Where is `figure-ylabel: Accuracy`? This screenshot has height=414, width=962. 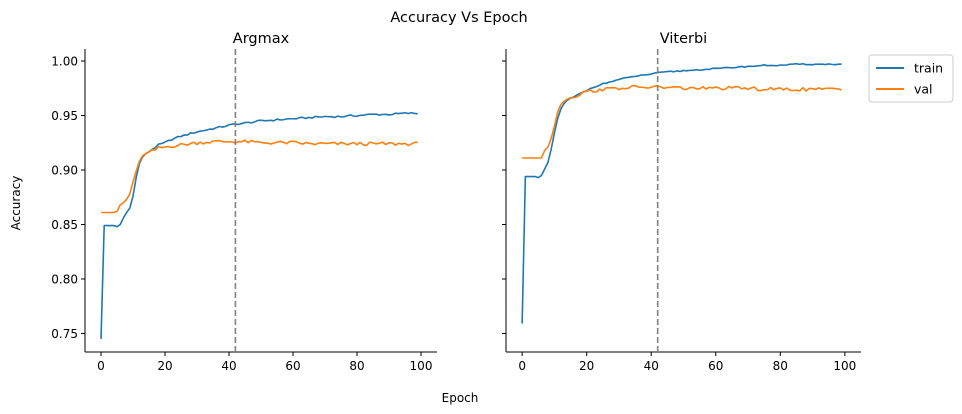 figure-ylabel: Accuracy is located at coordinates (16, 203).